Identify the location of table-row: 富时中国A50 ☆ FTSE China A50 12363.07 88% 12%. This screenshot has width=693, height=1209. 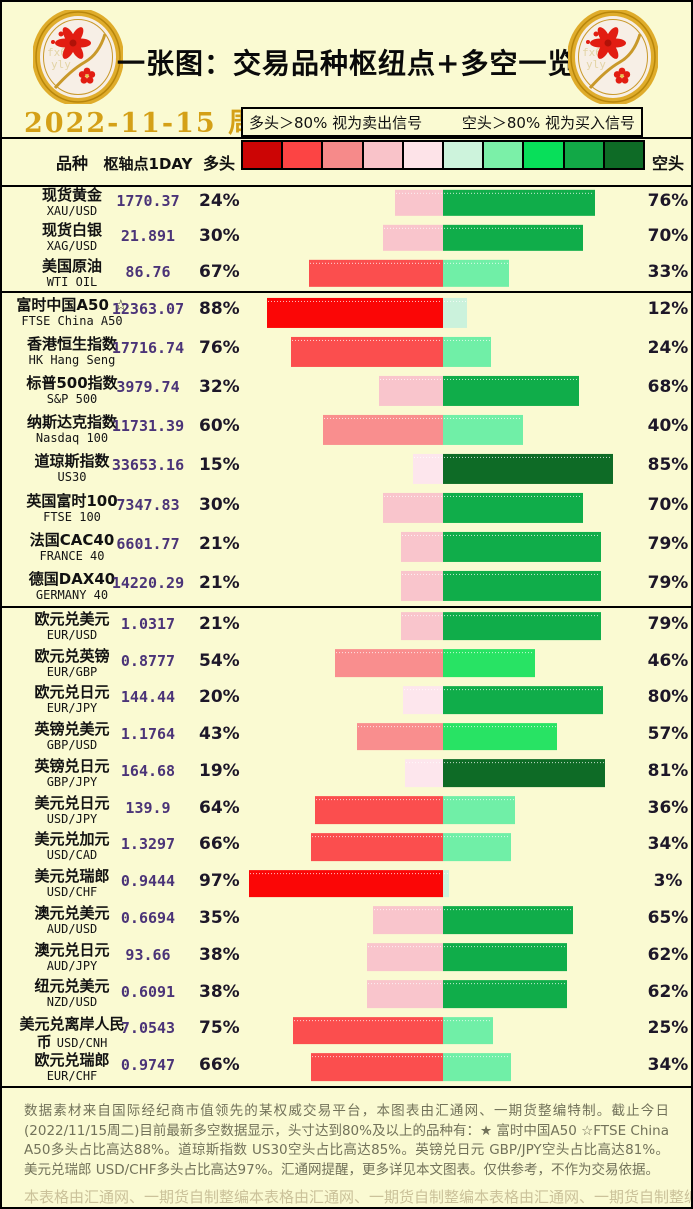
(346, 312).